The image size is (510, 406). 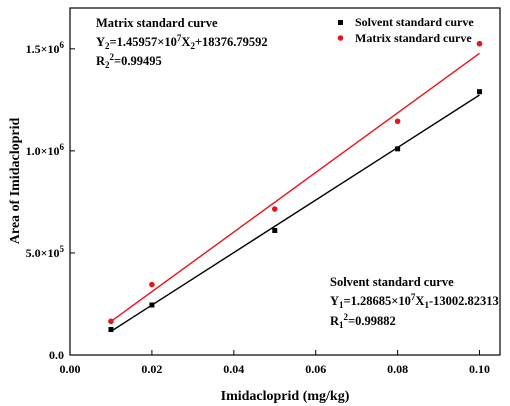 What do you see at coordinates (340, 22) in the screenshot?
I see `legend-solvent-marker` at bounding box center [340, 22].